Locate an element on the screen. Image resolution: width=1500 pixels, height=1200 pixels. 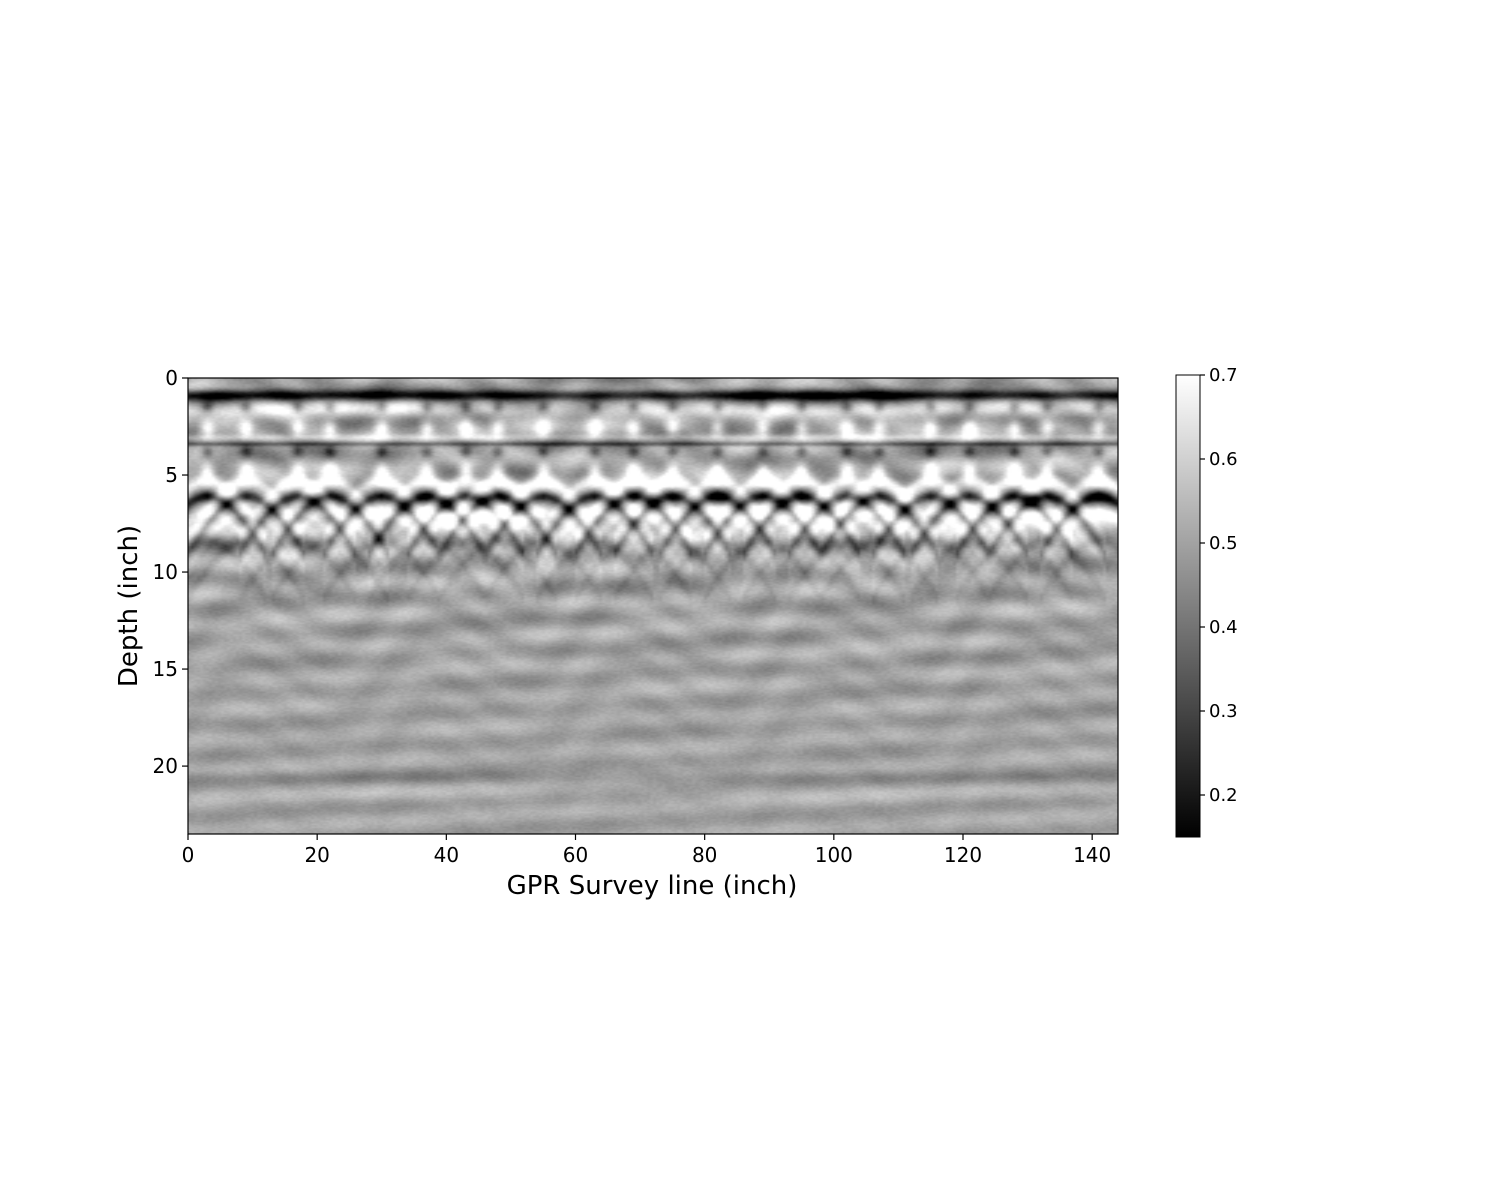
y-tick-label: 15 is located at coordinates (165, 669).